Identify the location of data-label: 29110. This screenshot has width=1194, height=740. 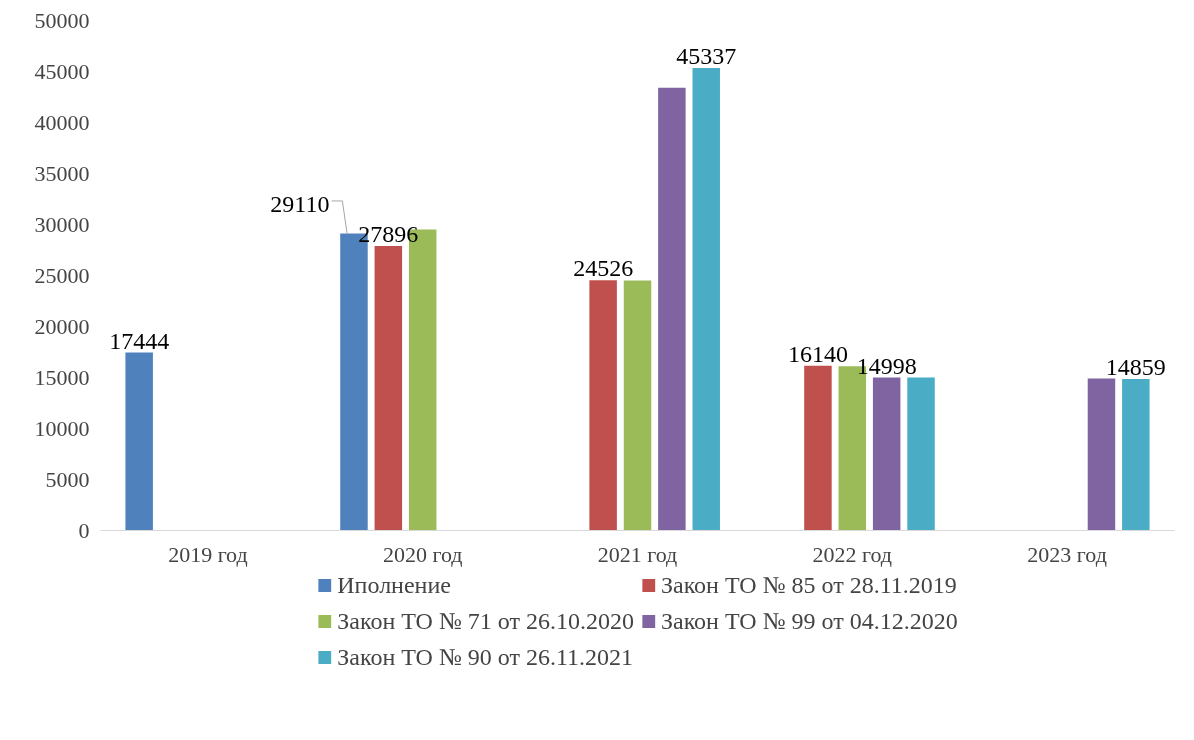
(300, 203).